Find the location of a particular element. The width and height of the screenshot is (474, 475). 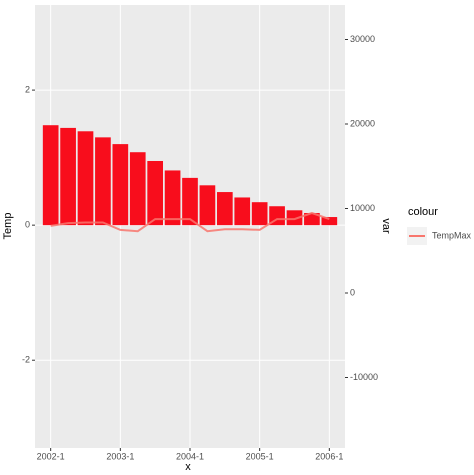

y-tick-label: 2 is located at coordinates (27, 89).